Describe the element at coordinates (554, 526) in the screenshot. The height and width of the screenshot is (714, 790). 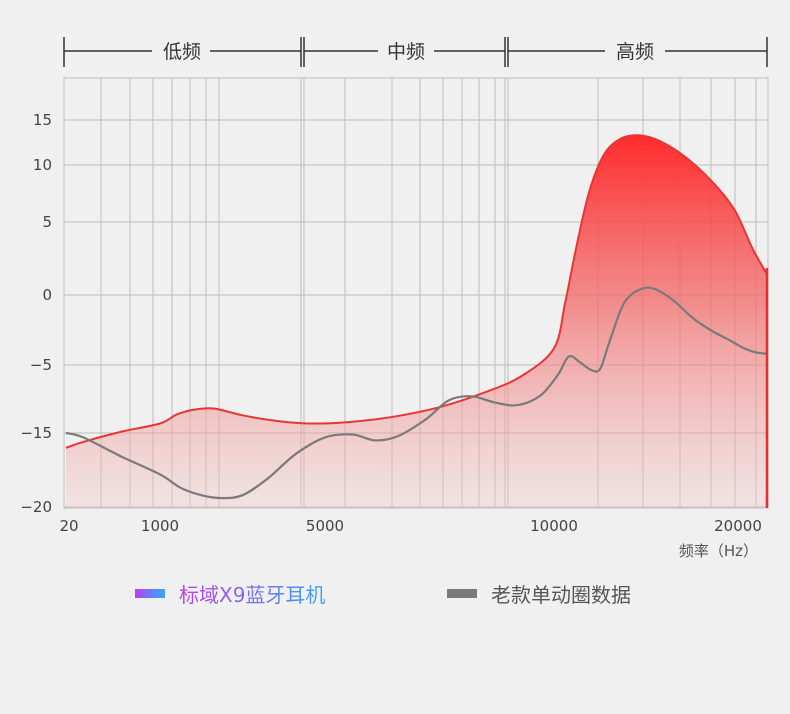
I see `x-tick-label-3: 10000` at that location.